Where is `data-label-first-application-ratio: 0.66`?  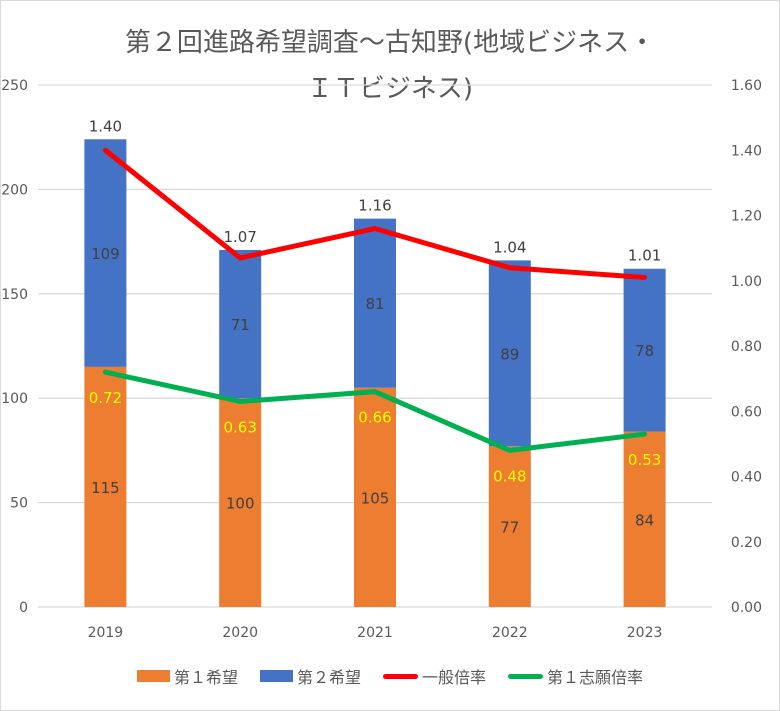
data-label-first-application-ratio: 0.66 is located at coordinates (374, 418).